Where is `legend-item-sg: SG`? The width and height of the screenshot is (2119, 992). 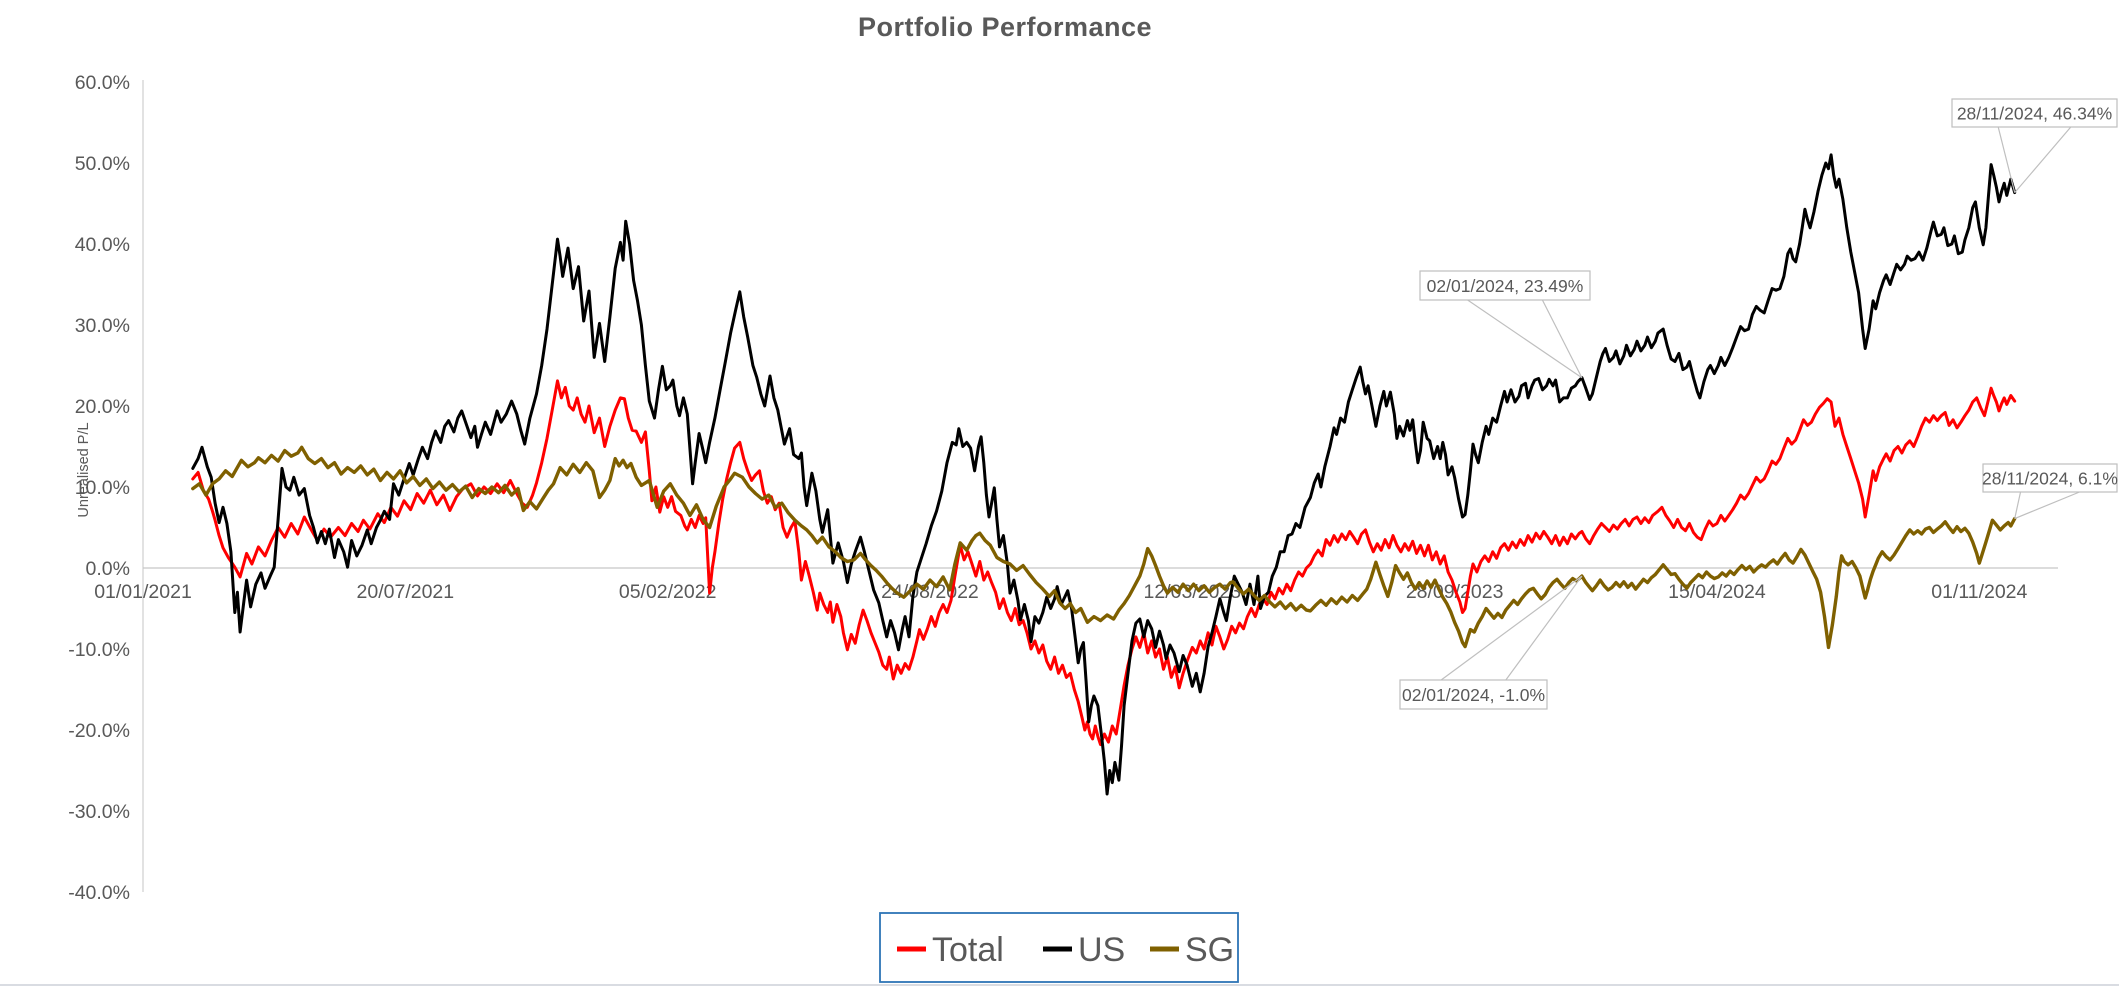
legend-item-sg: SG is located at coordinates (1192, 950).